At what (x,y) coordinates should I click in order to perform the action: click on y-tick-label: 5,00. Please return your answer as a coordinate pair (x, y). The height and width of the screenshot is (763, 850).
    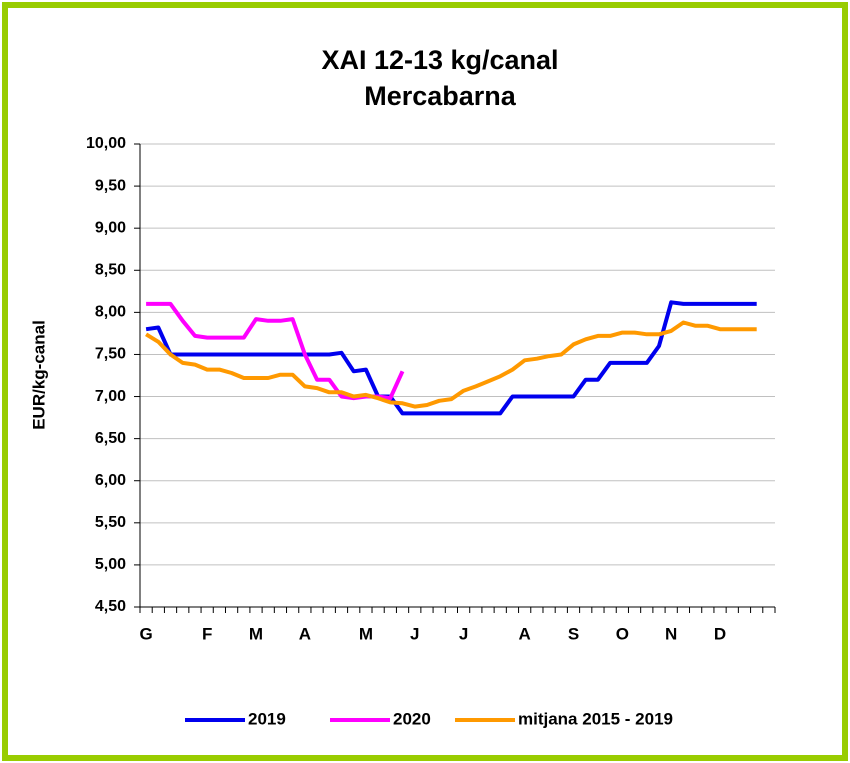
    Looking at the image, I should click on (110, 564).